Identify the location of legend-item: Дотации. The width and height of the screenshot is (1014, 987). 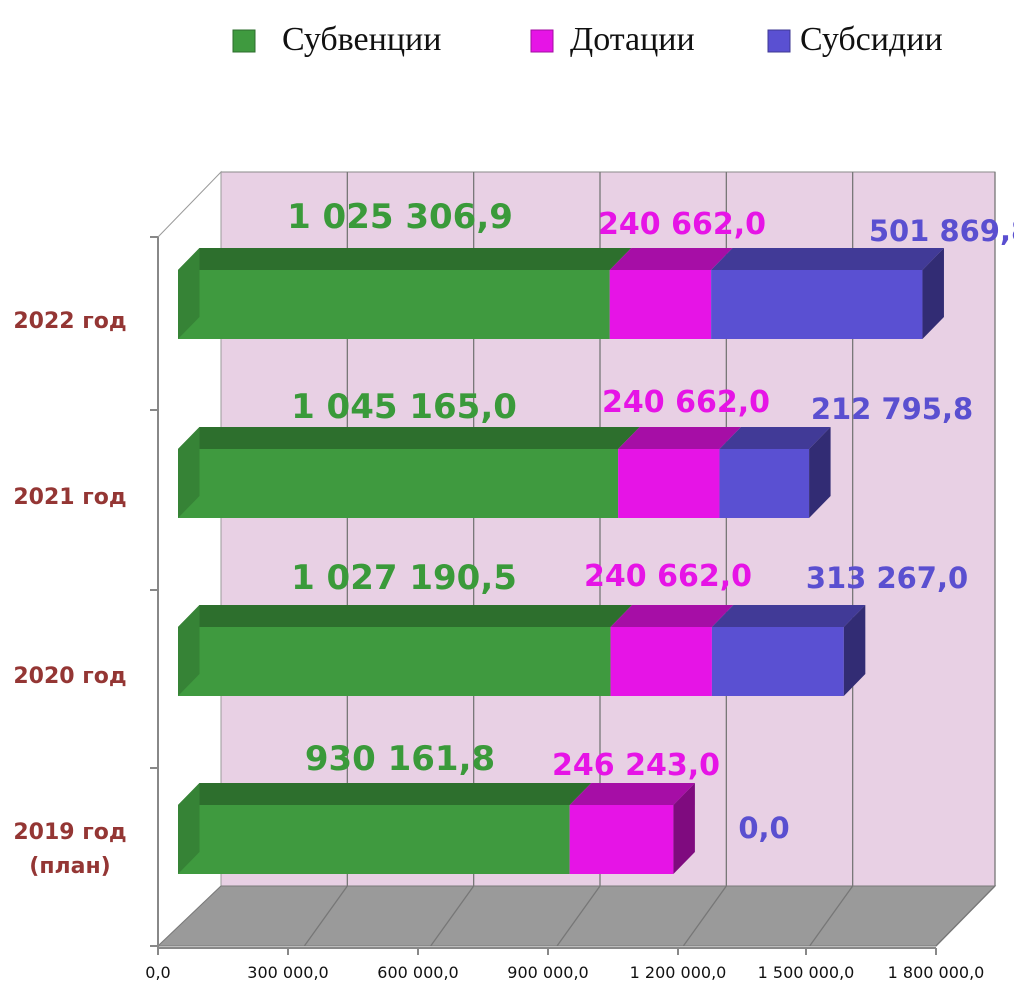
(612, 39).